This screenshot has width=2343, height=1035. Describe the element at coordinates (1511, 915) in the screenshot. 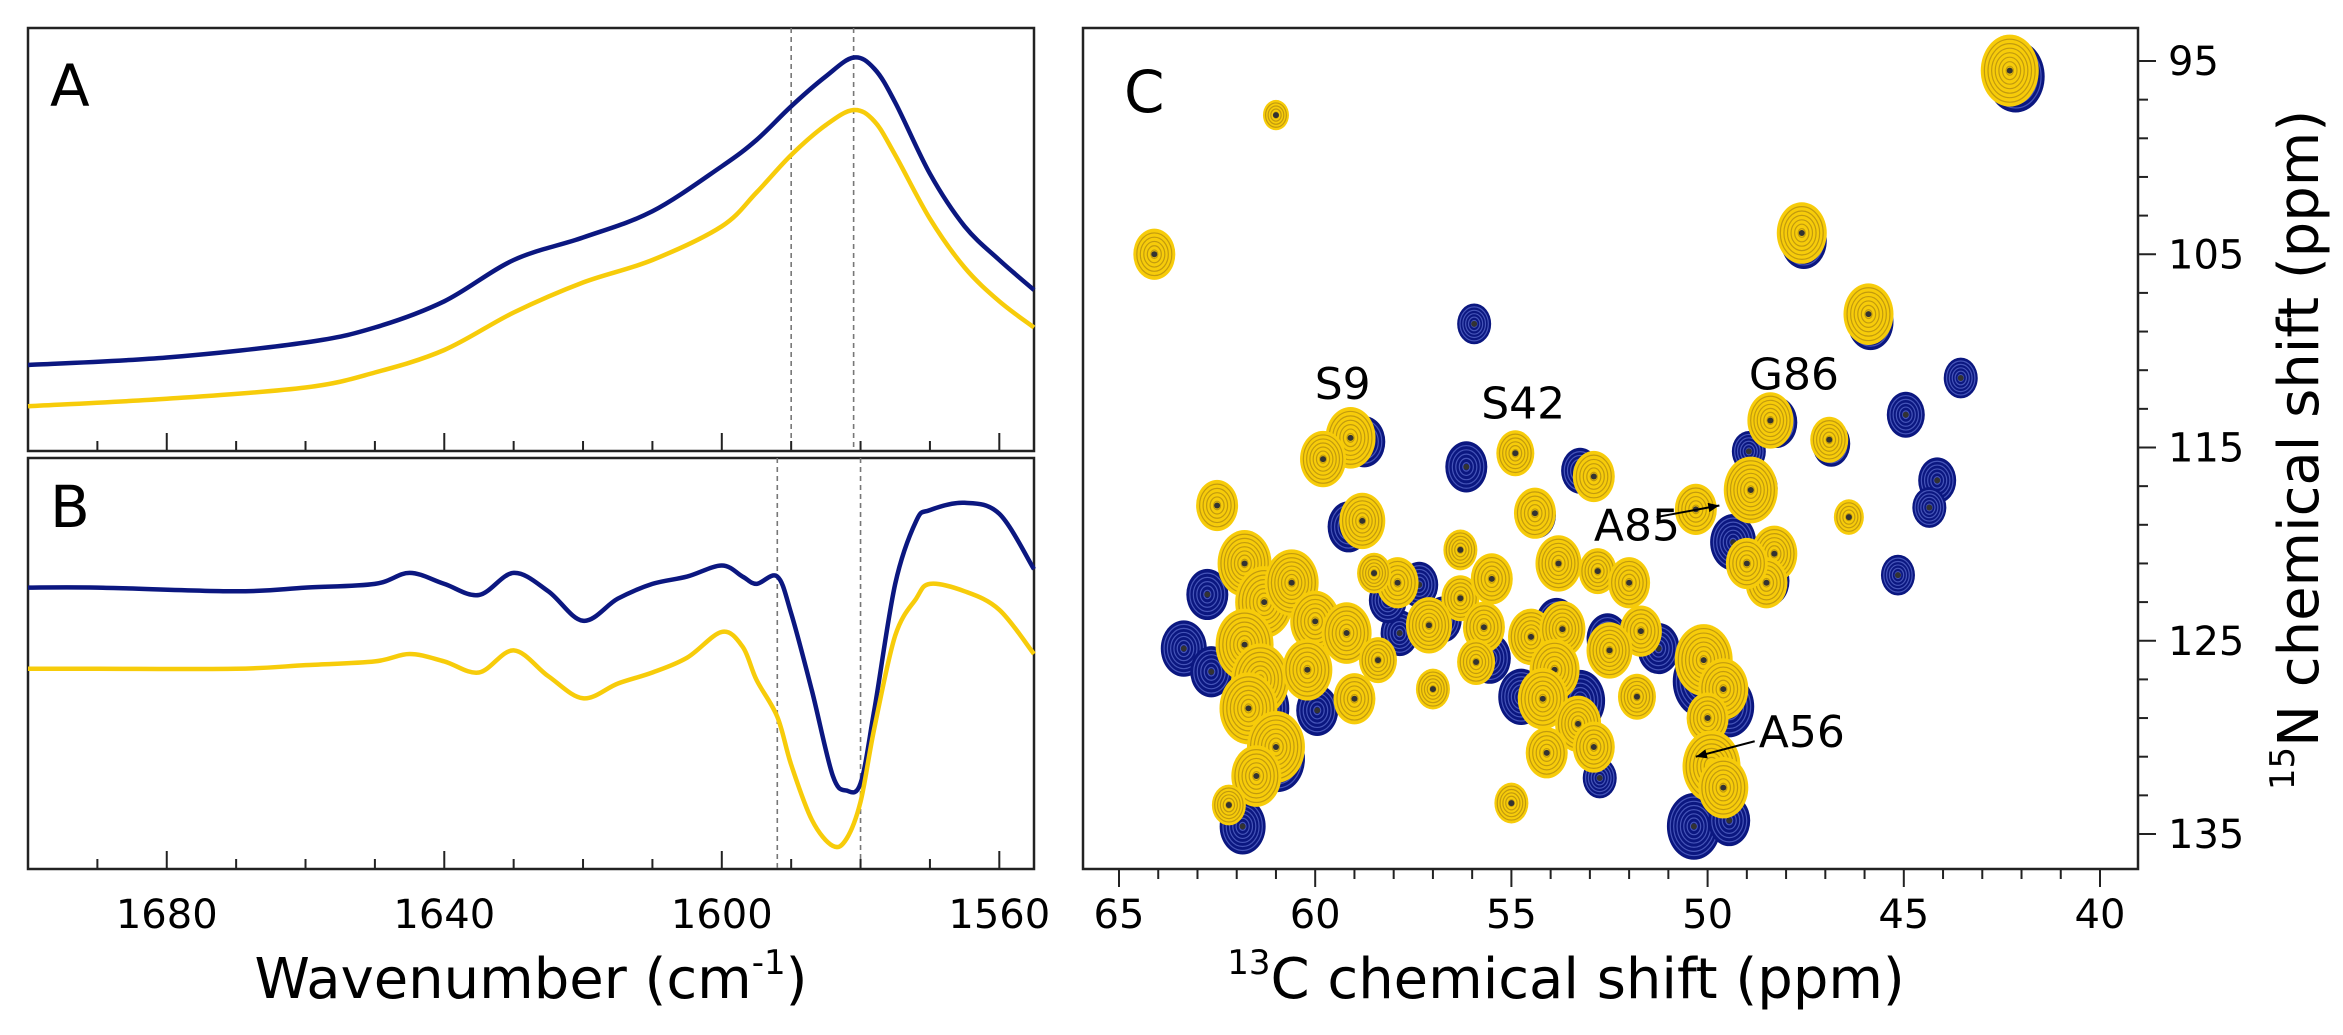

I see `x-tick-label: 55` at that location.